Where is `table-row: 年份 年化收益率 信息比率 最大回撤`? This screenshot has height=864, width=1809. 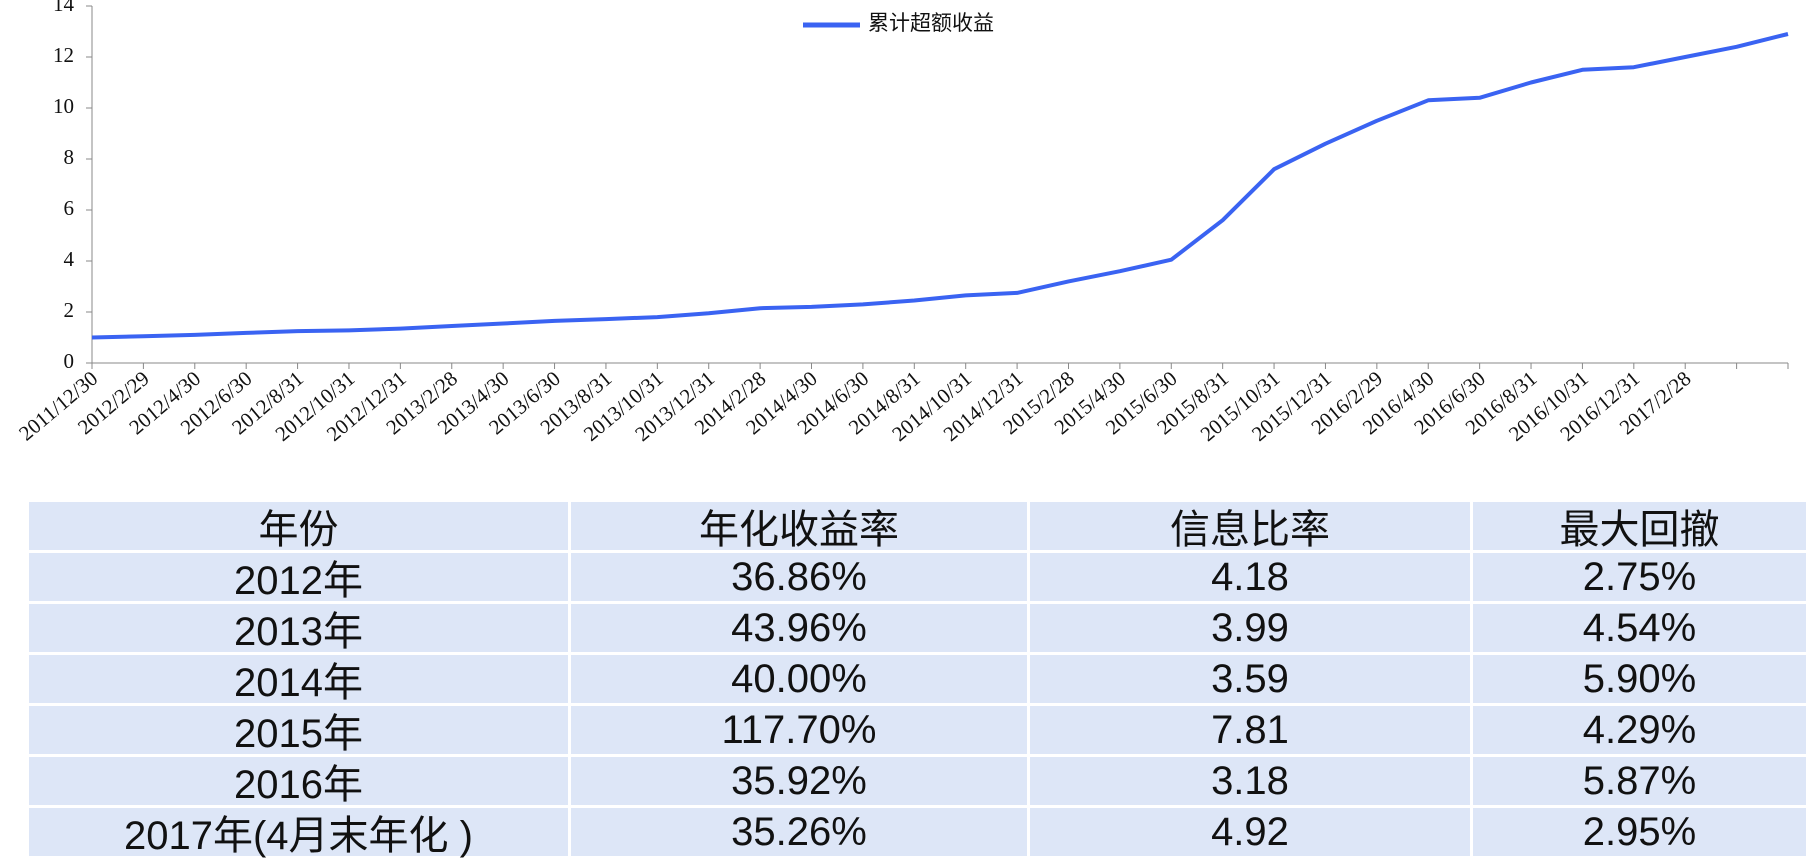 table-row: 年份 年化收益率 信息比率 最大回撤 is located at coordinates (919, 527).